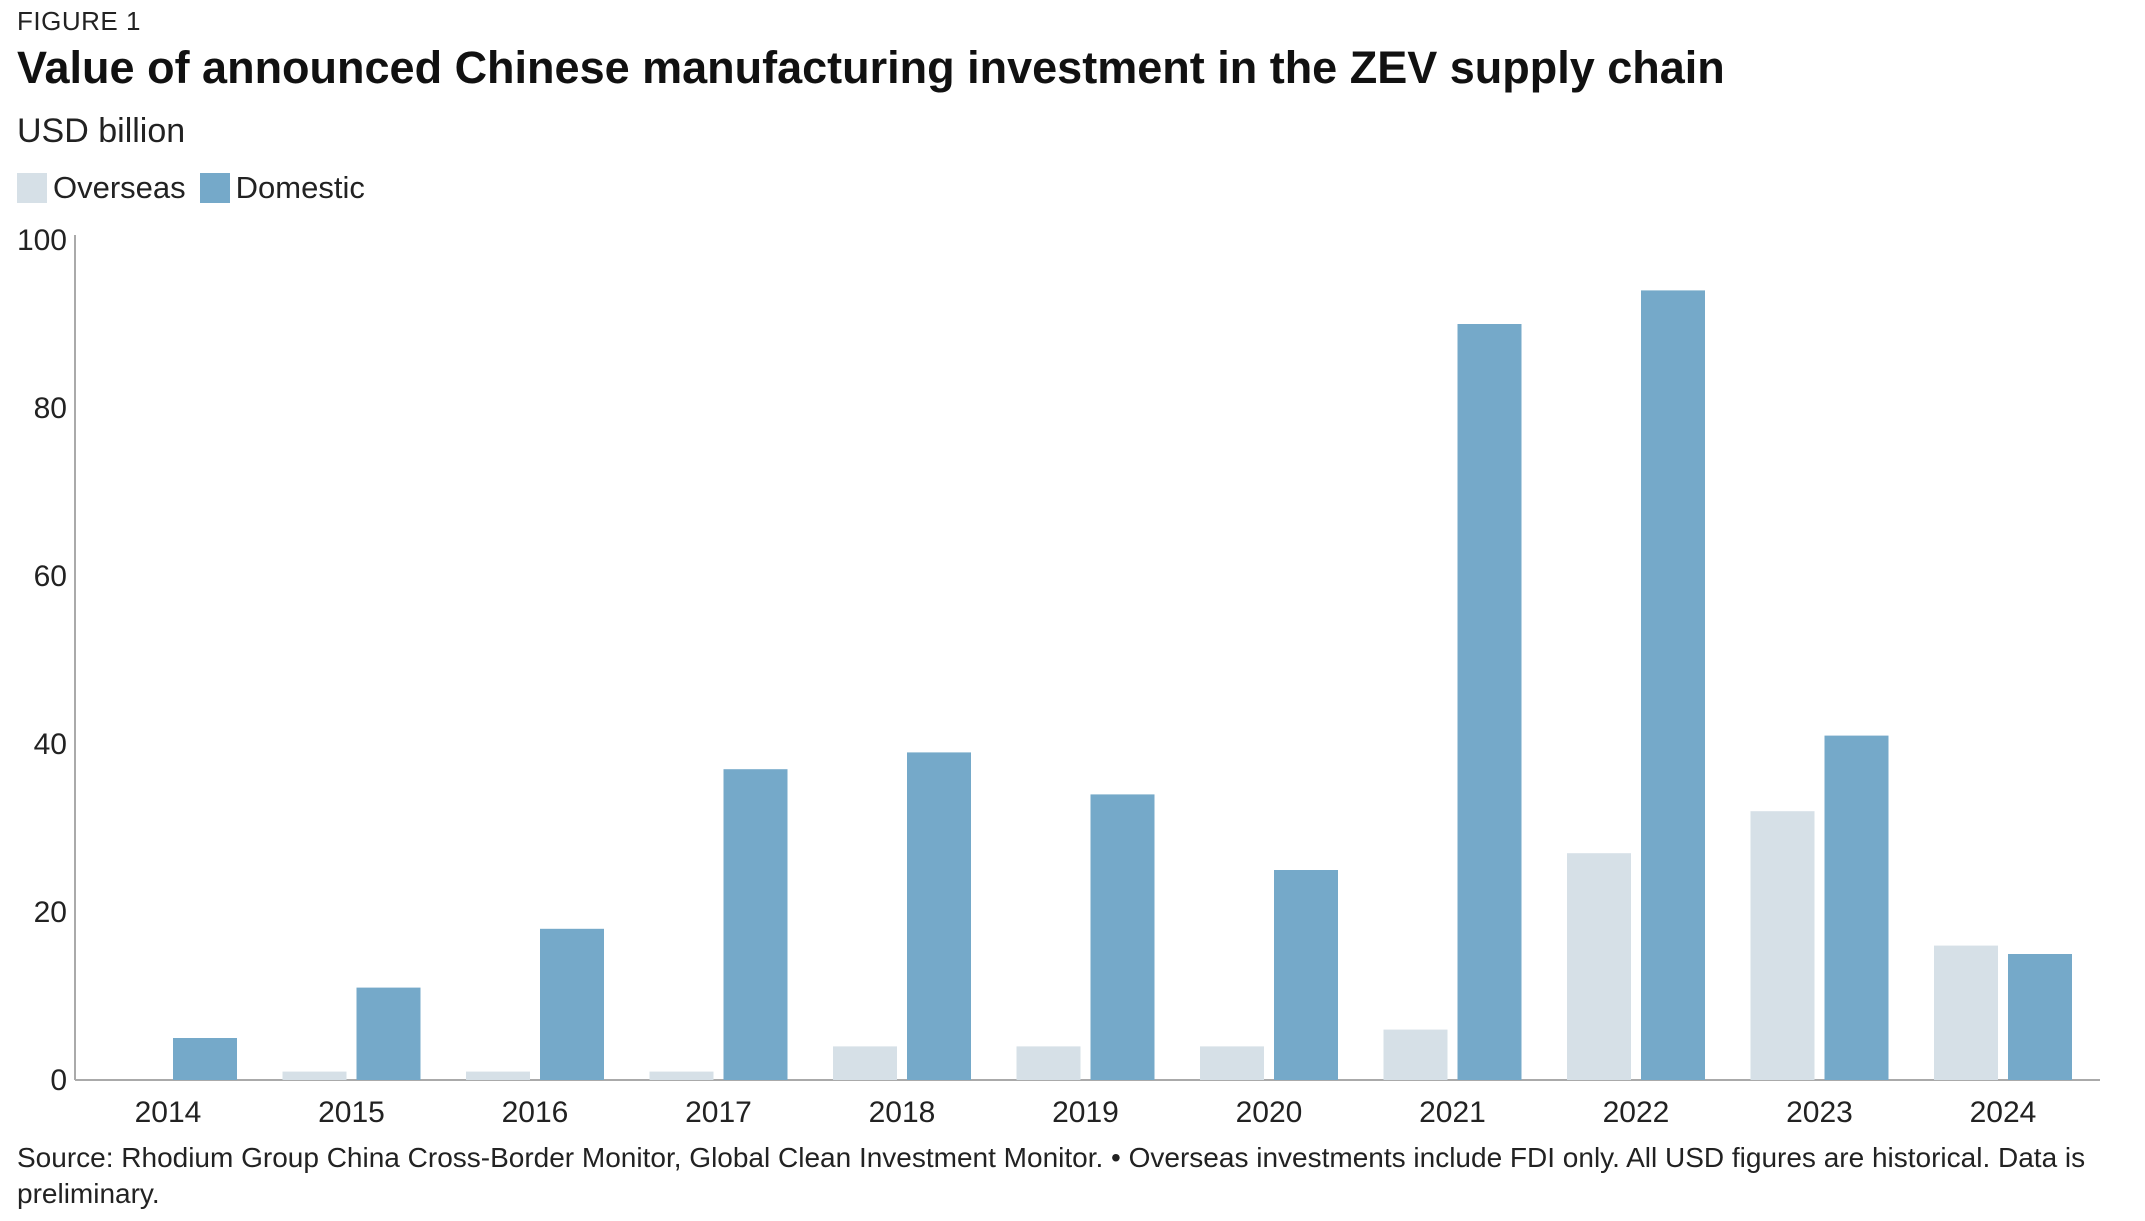 The width and height of the screenshot is (2145, 1221). What do you see at coordinates (755, 924) in the screenshot?
I see `bar-domestic-2017` at bounding box center [755, 924].